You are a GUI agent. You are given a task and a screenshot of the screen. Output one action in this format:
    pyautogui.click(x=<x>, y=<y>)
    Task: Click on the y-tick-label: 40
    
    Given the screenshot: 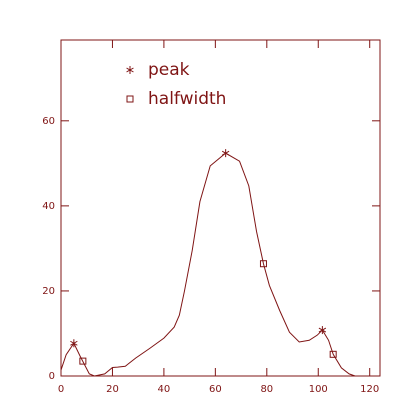 What is the action you would take?
    pyautogui.click(x=48, y=206)
    